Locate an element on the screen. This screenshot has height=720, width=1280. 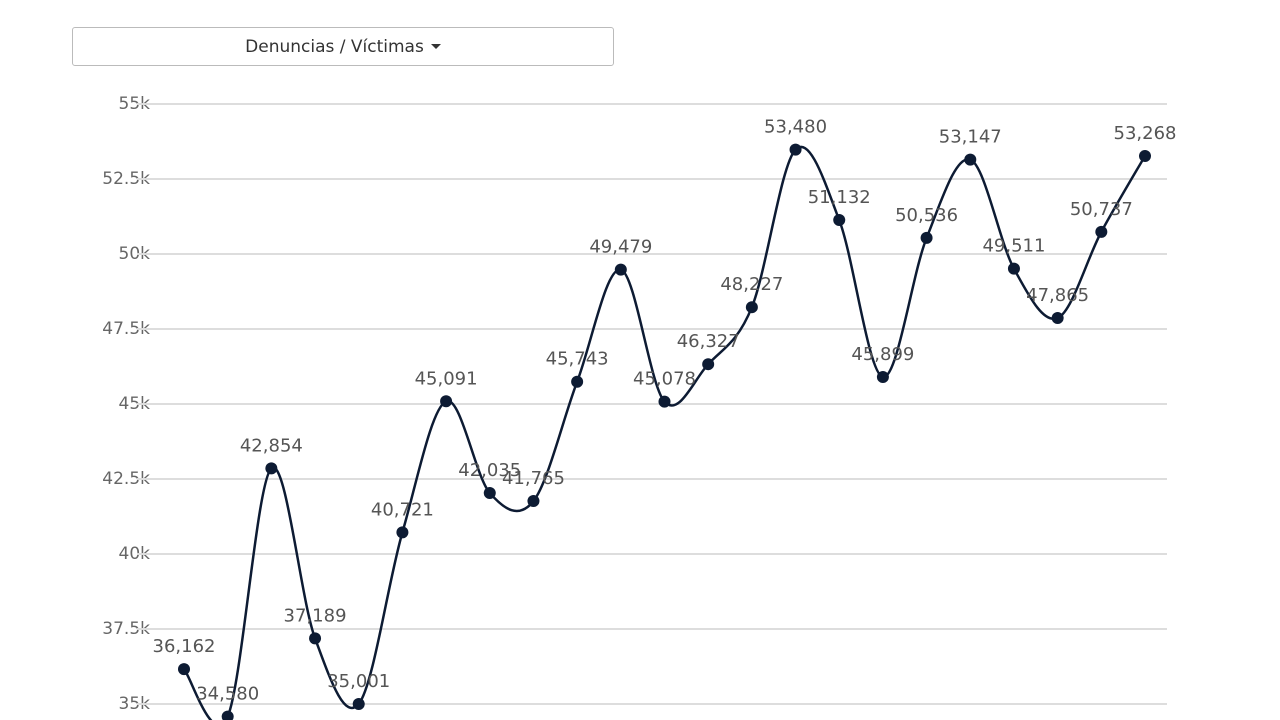
data-label: 50,536 is located at coordinates (926, 215).